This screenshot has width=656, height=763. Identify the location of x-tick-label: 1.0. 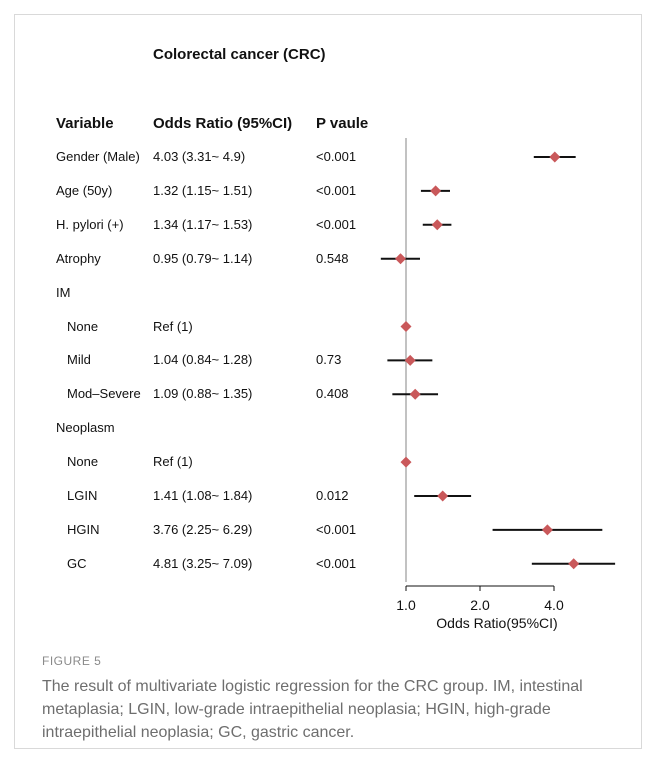
(406, 605).